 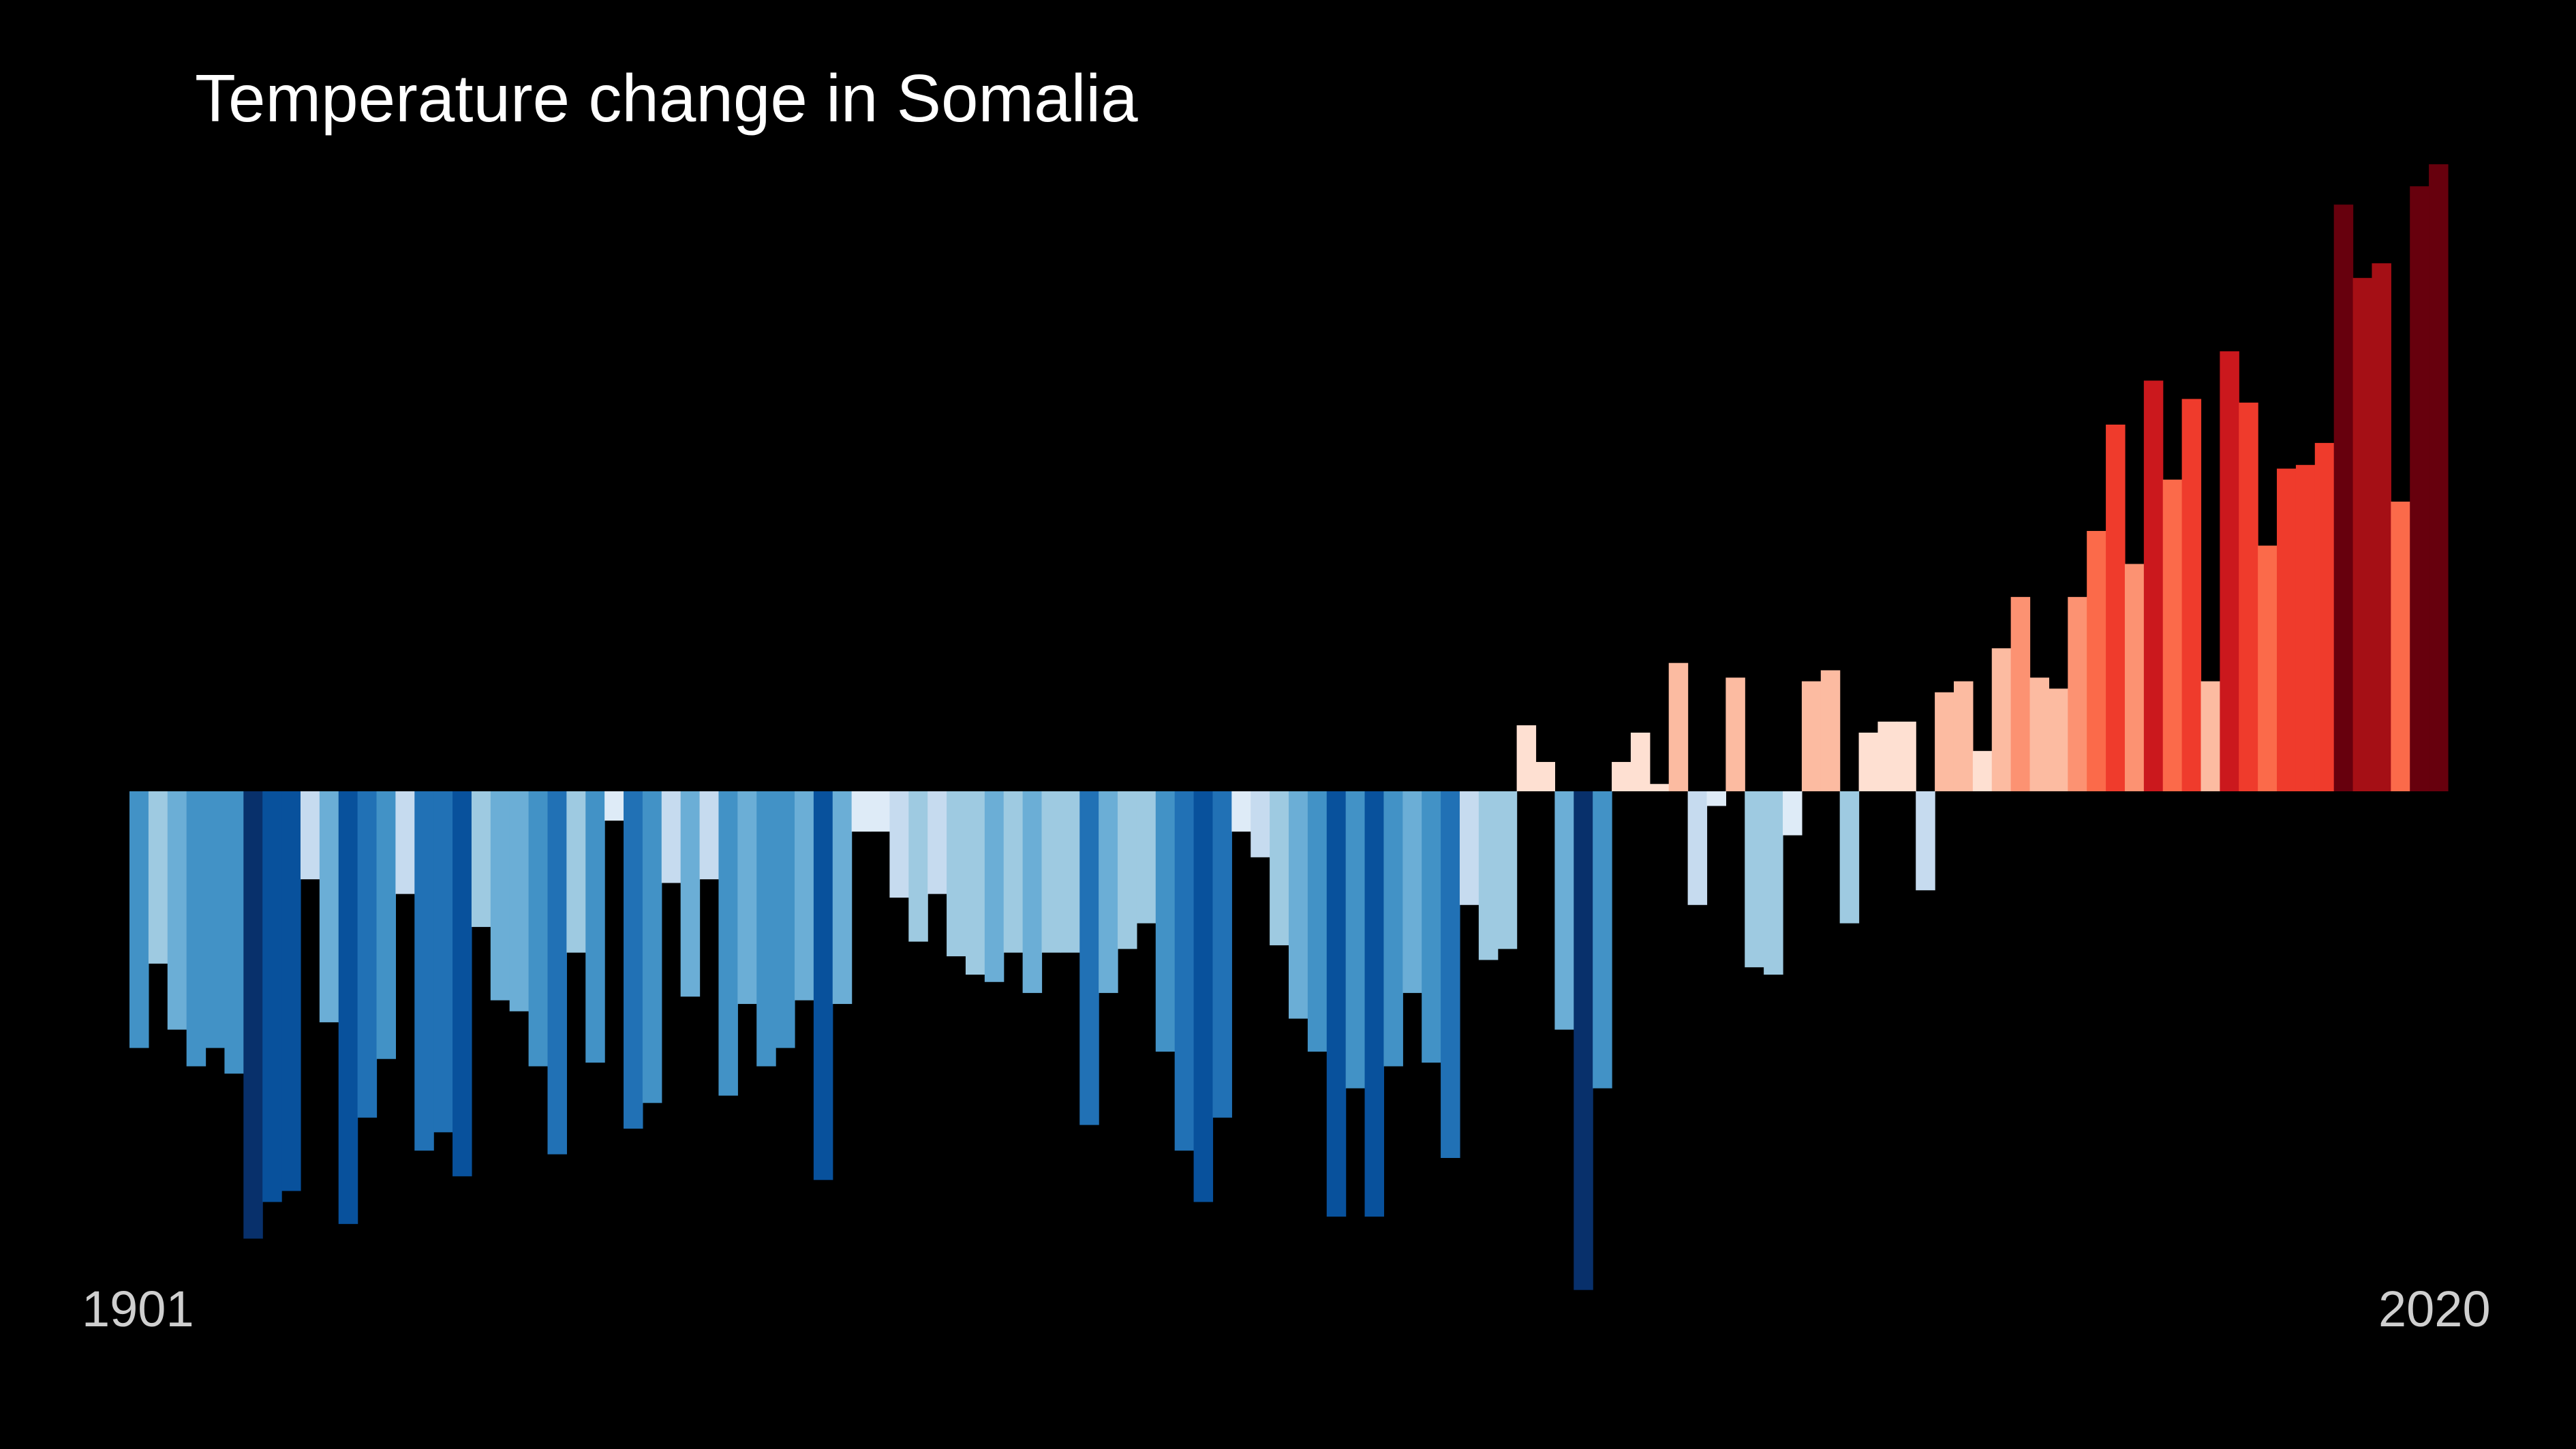 I want to click on bar-2016, so click(x=2324, y=616).